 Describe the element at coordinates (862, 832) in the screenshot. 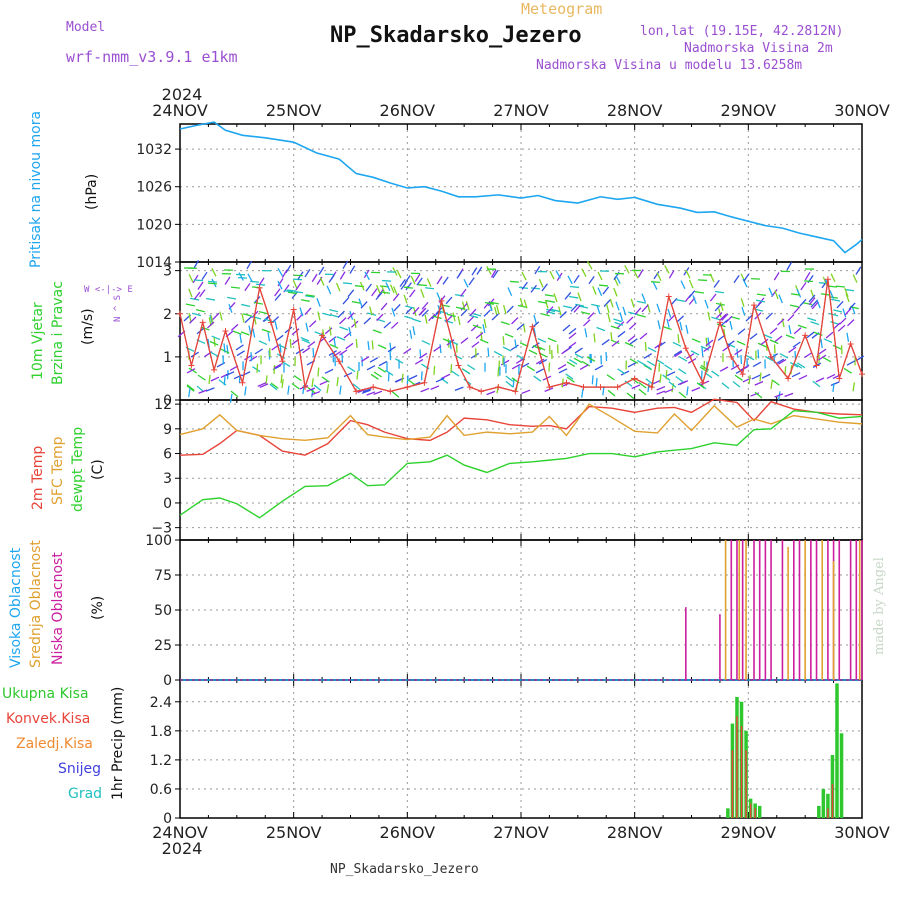

I see `x-tick-label-bottom: 30NOV` at that location.